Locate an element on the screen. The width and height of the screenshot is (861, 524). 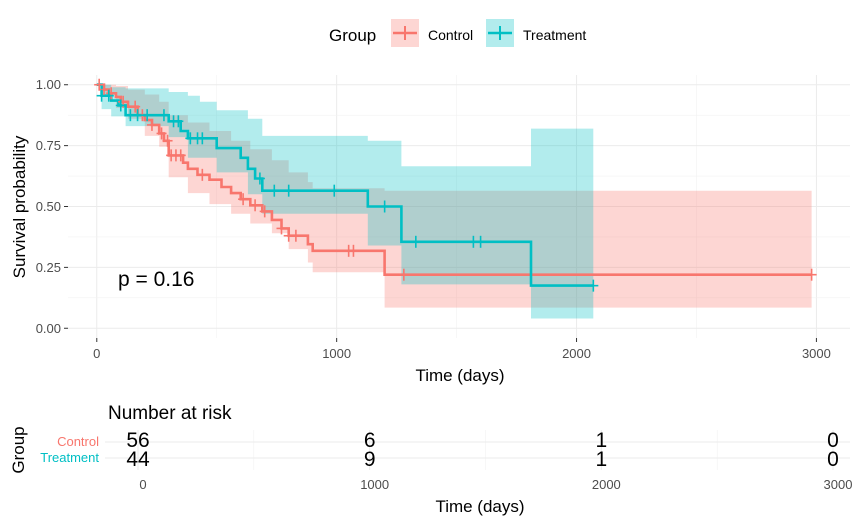
risk-count-control: 6 is located at coordinates (370, 440).